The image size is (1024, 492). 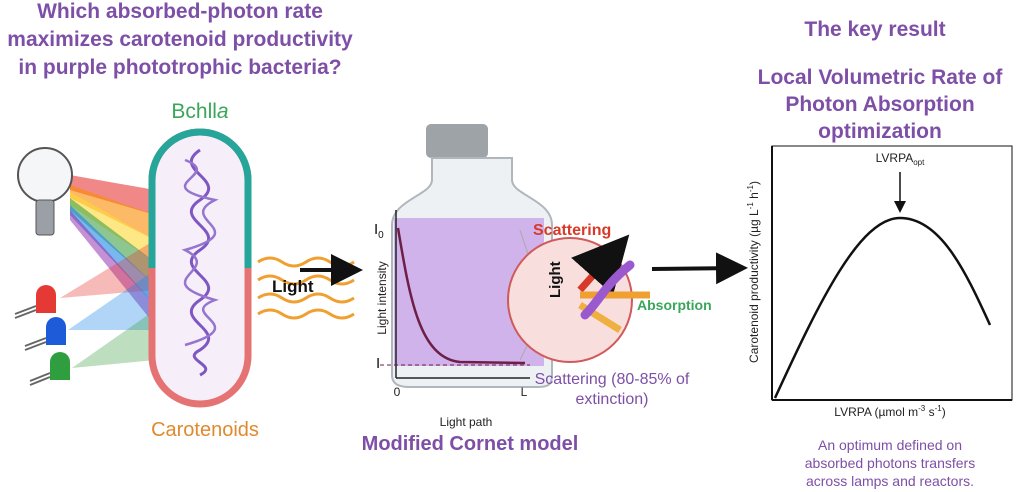 What do you see at coordinates (754, 197) in the screenshot?
I see `axis-text: h` at bounding box center [754, 197].